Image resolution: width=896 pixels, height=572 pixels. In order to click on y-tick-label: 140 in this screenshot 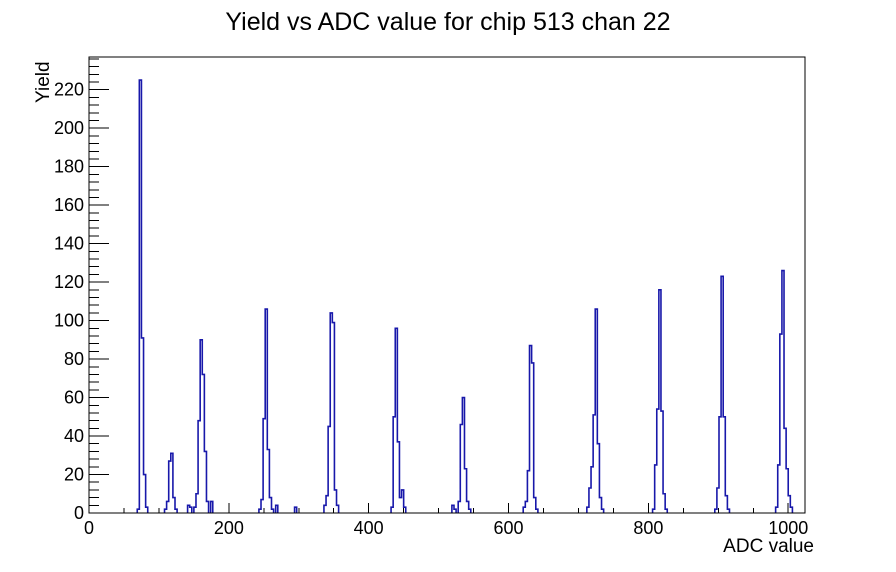, I will do `click(69, 244)`.